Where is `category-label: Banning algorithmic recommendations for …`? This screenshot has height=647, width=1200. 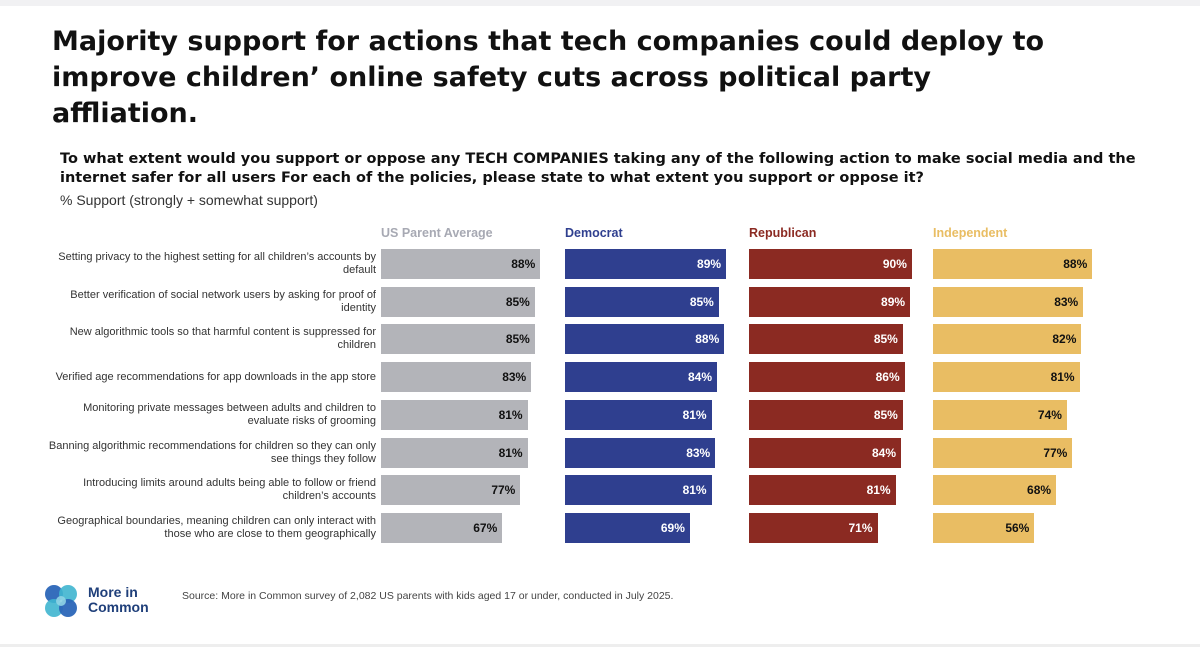 category-label: Banning algorithmic recommendations for … is located at coordinates (212, 452).